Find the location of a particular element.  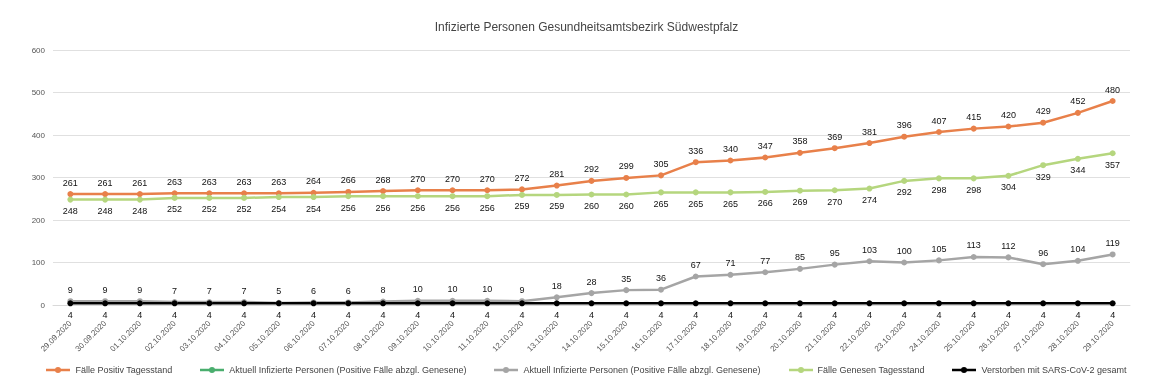

data-label: 344 is located at coordinates (1078, 170).